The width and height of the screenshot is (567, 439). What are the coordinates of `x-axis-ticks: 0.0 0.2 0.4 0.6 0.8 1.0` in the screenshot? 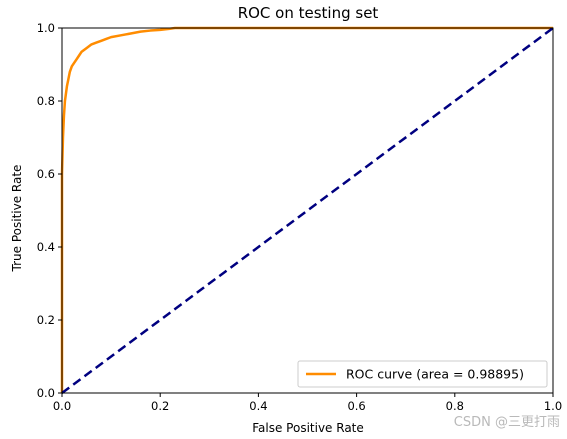 It's located at (307, 403).